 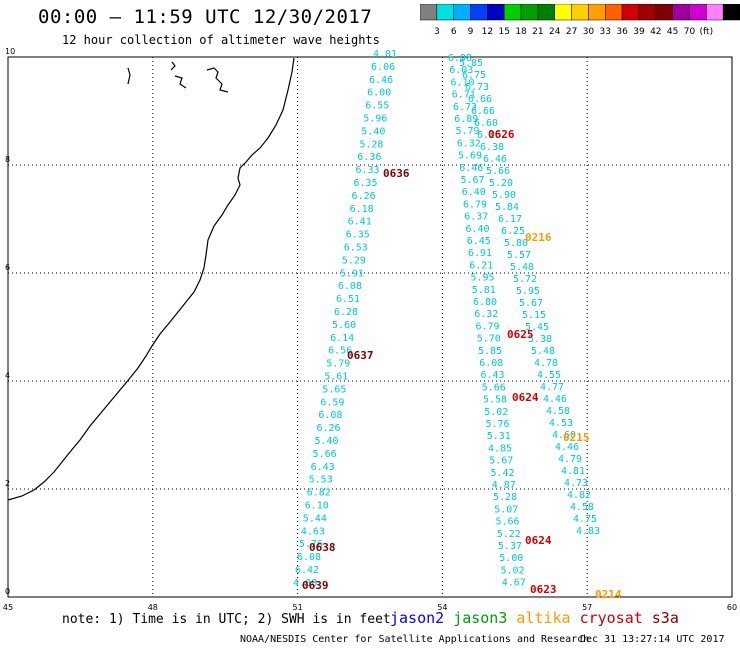 What do you see at coordinates (315, 585) in the screenshot?
I see `pass-time-label: 0639` at bounding box center [315, 585].